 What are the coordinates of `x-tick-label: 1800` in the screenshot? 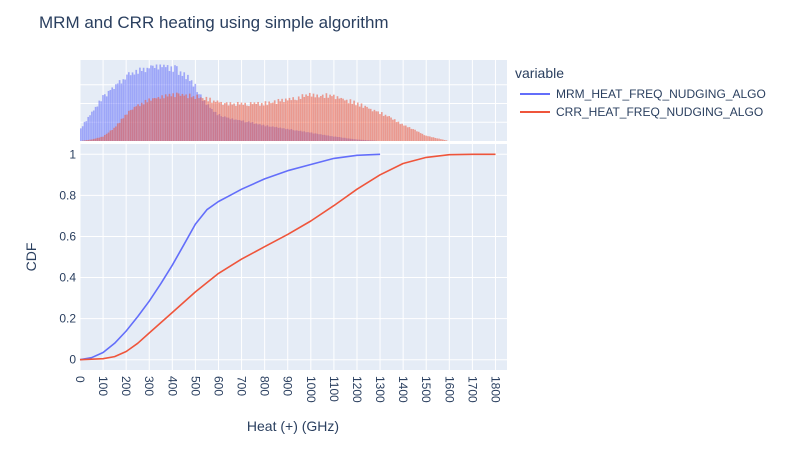 It's located at (495, 389).